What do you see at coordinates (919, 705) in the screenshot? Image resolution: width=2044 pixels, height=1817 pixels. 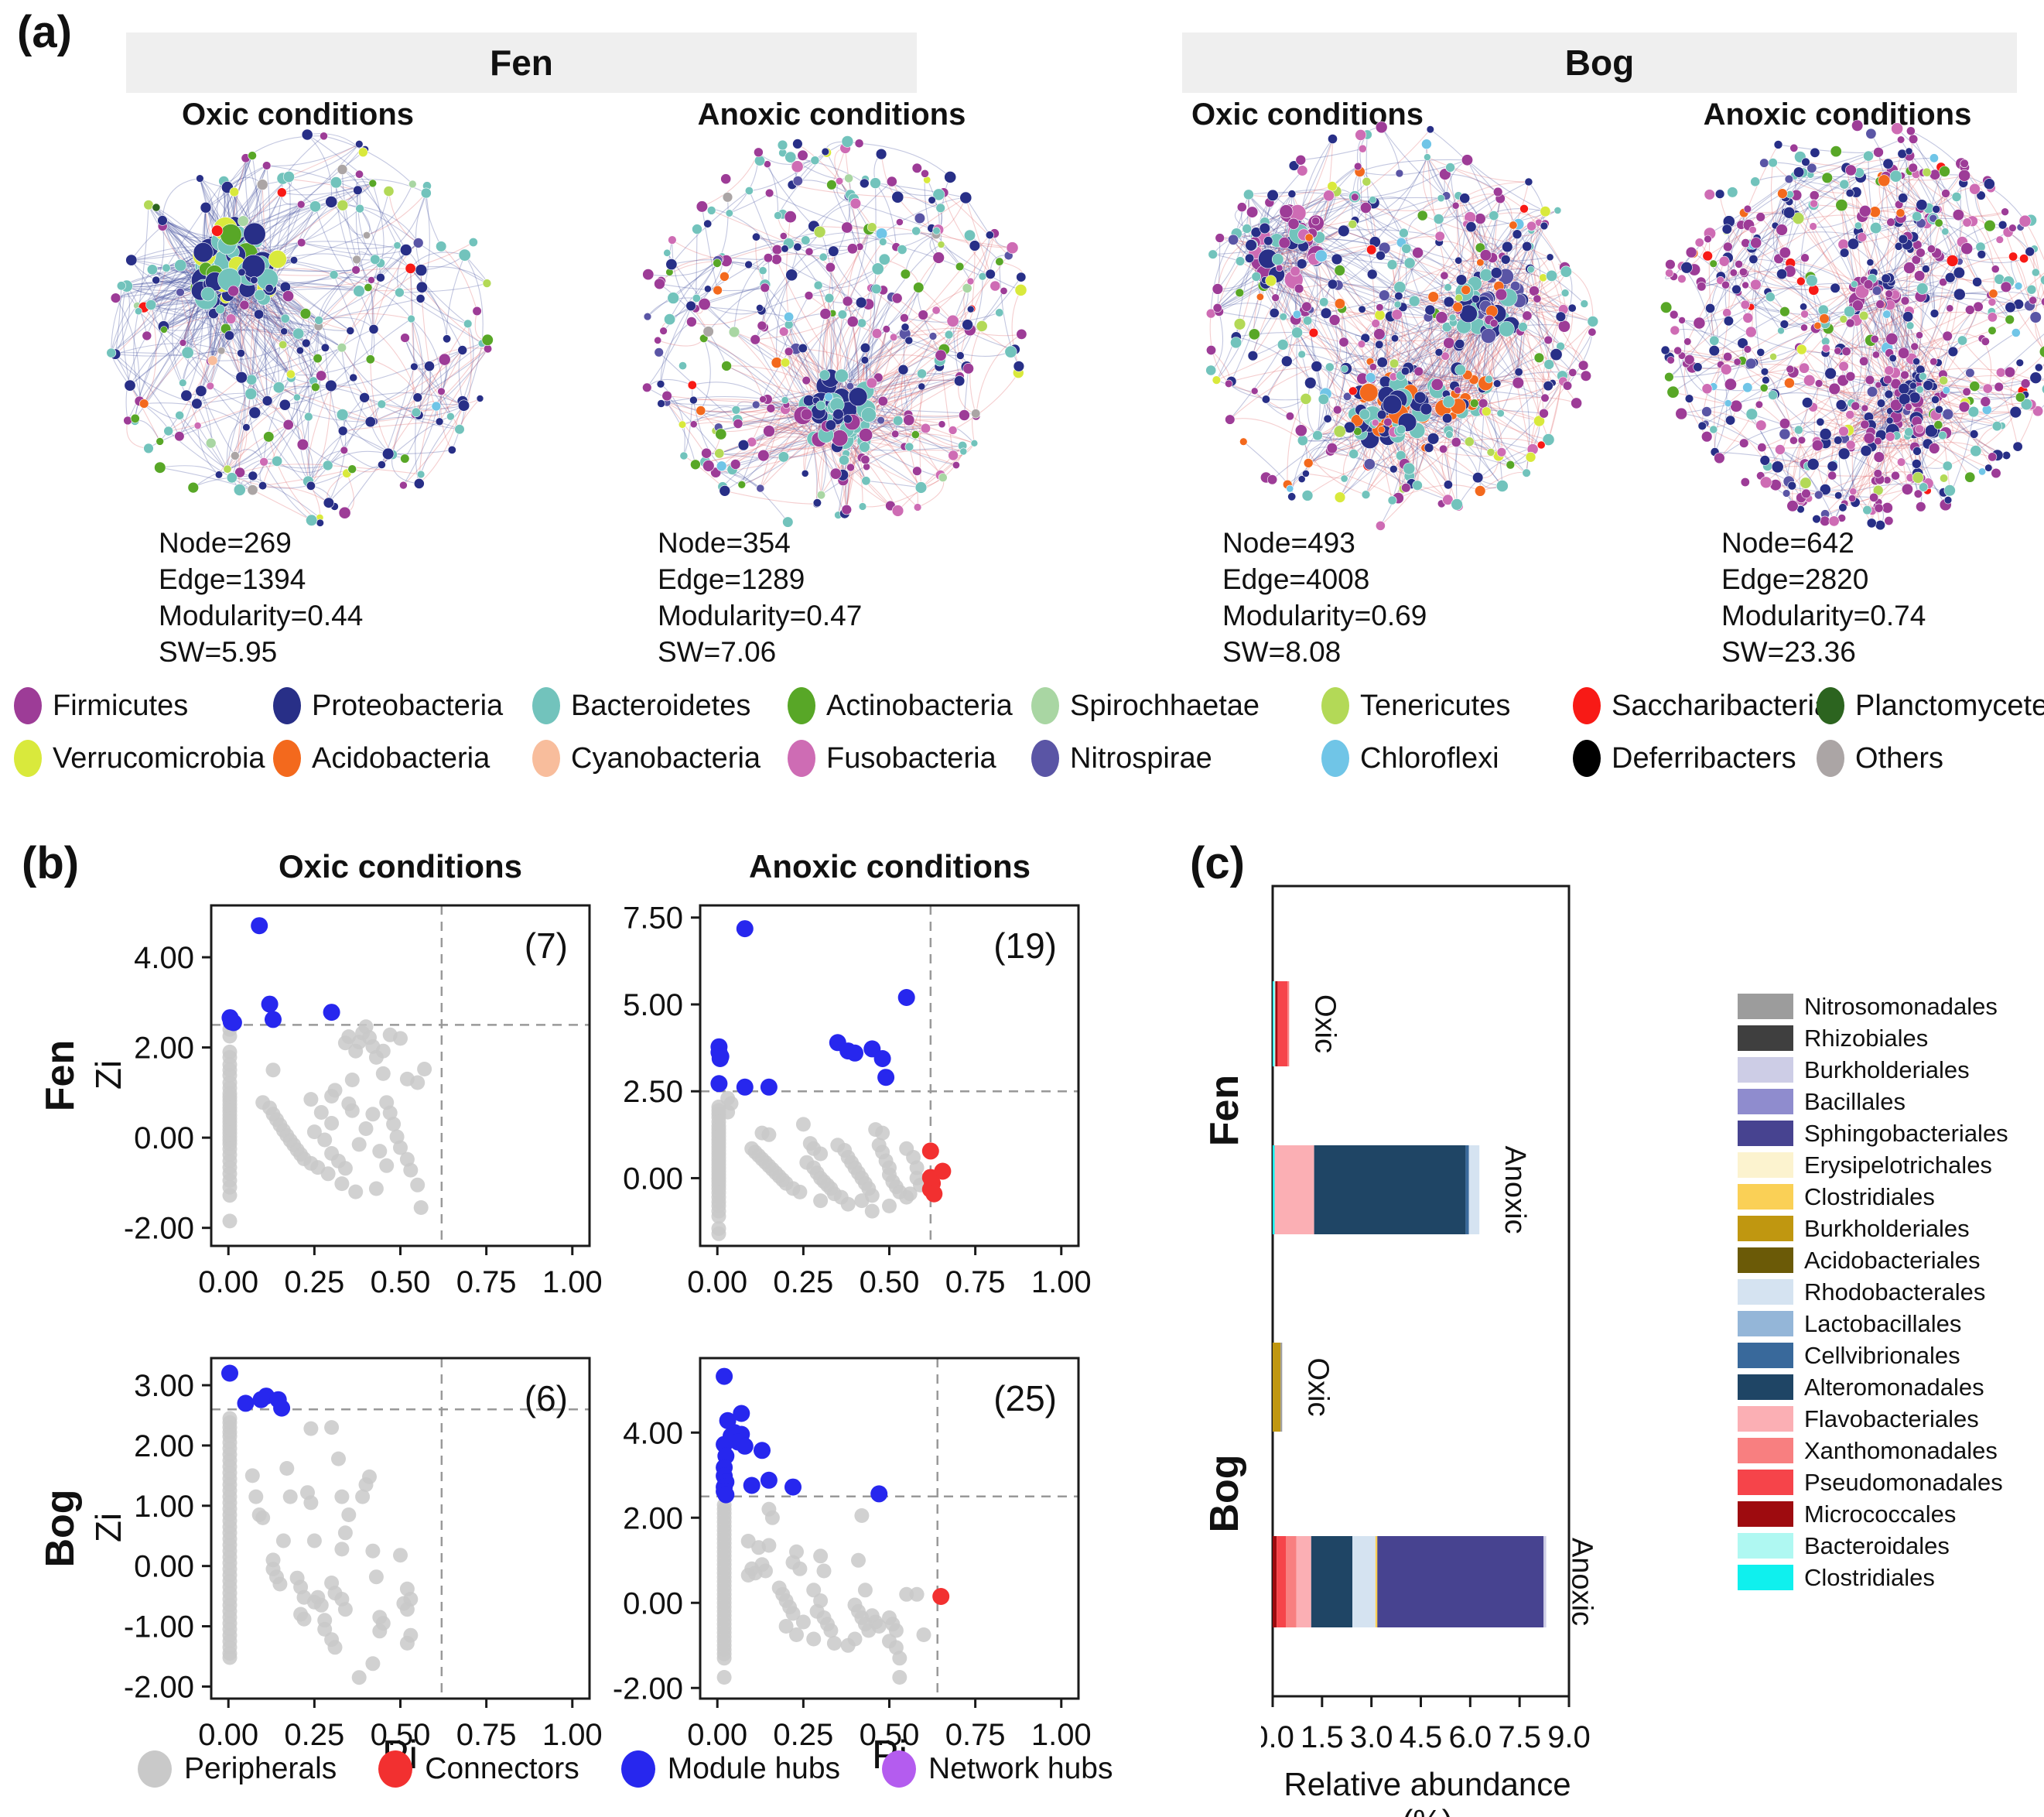 I see `phylum-label: Actinobacteria` at bounding box center [919, 705].